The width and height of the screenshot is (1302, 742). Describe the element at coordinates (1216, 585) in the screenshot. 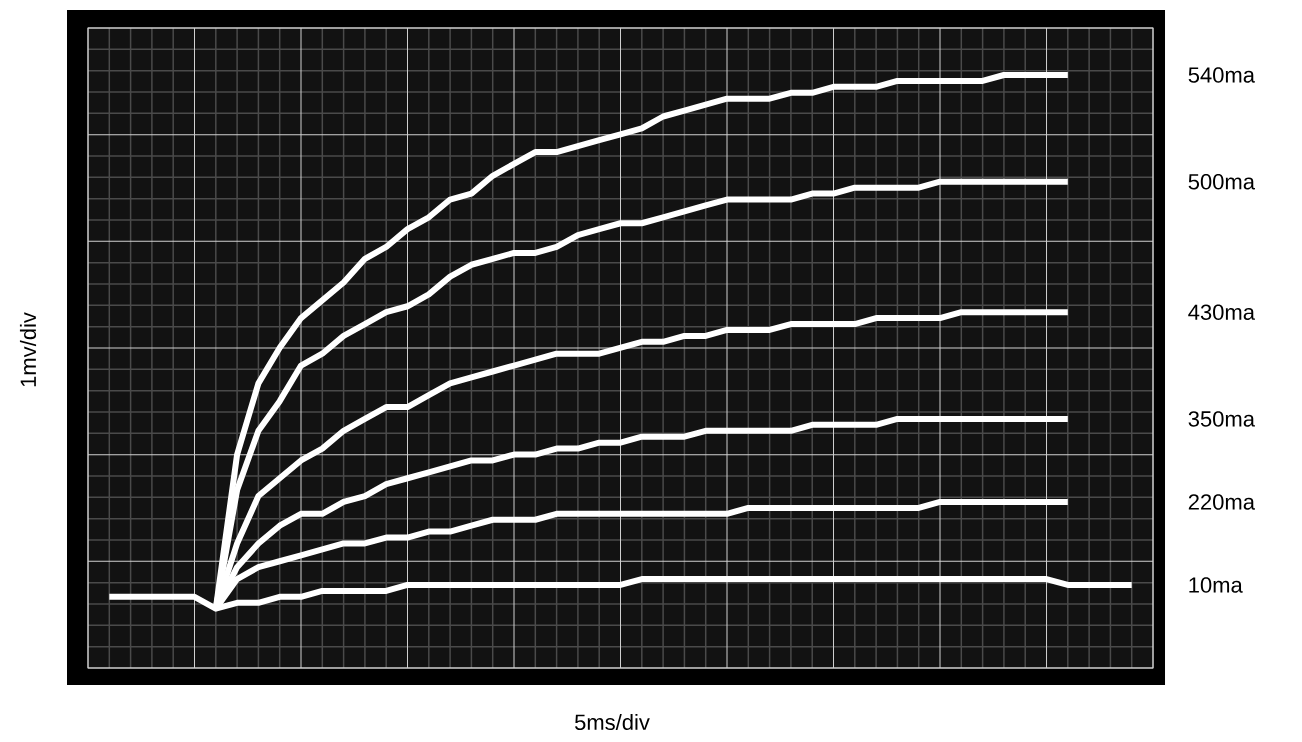

I see `text: 10ma` at that location.